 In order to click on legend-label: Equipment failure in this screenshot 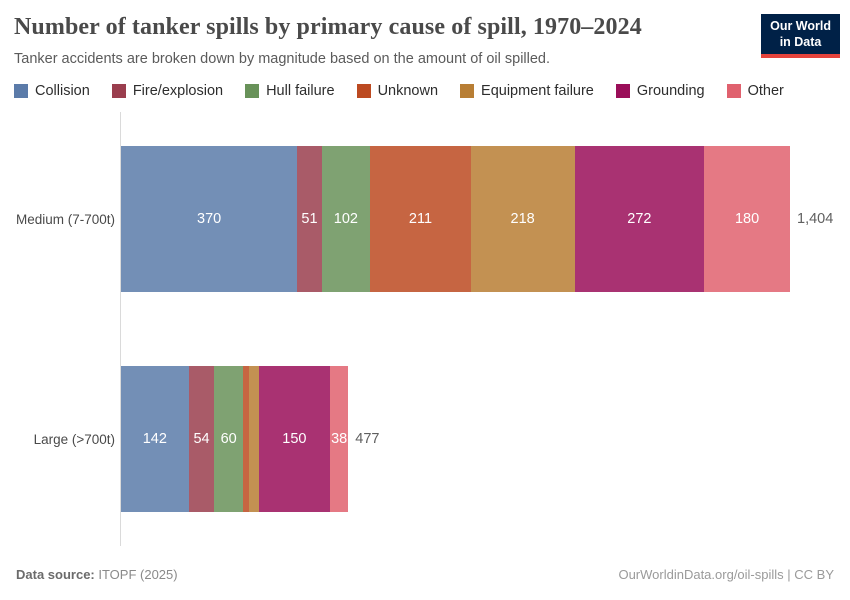, I will do `click(537, 91)`.